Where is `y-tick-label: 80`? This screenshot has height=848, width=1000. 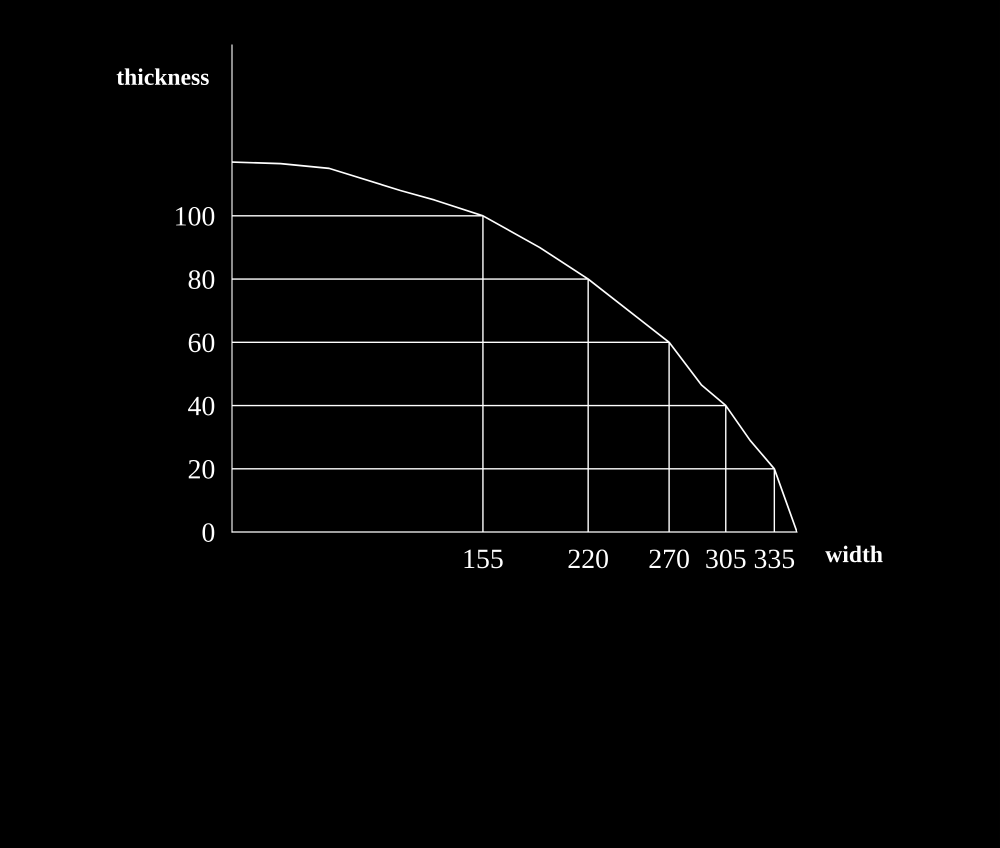 y-tick-label: 80 is located at coordinates (201, 279).